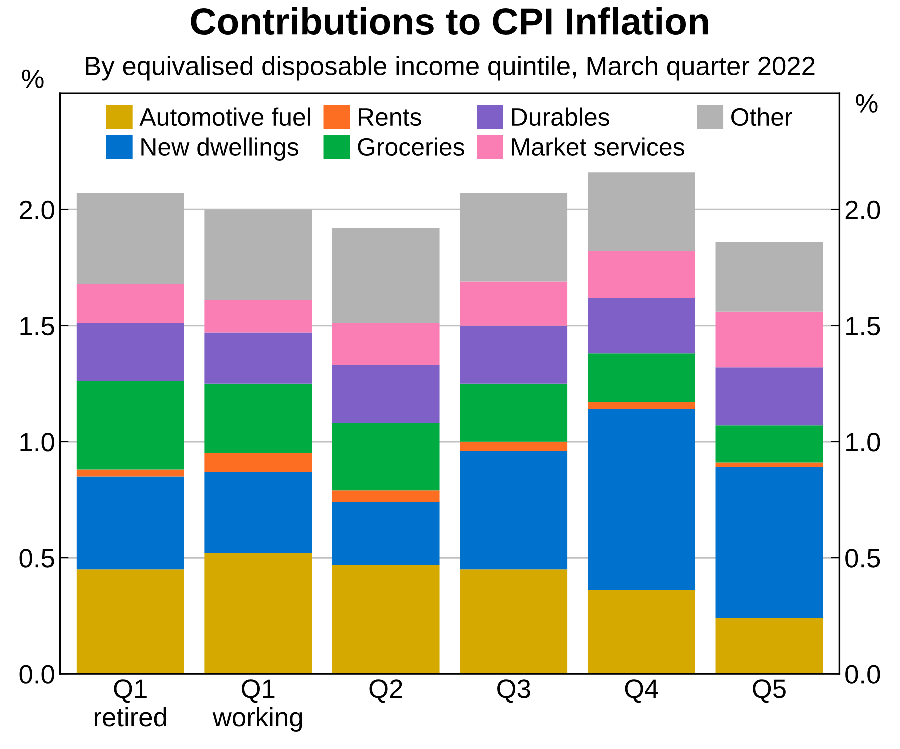  What do you see at coordinates (220, 149) in the screenshot?
I see `legend-label: New dwellings` at bounding box center [220, 149].